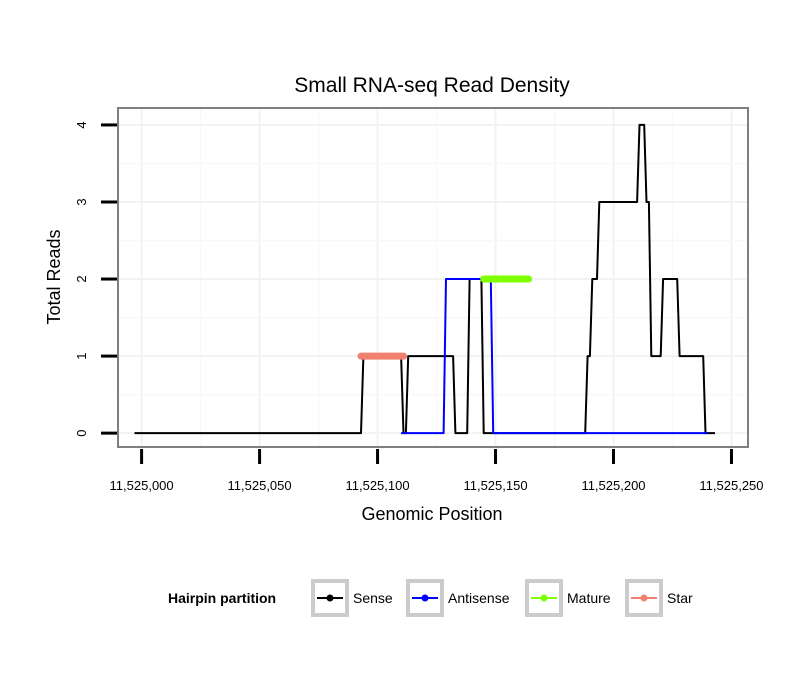 This screenshot has height=690, width=810. I want to click on legend-label: Star, so click(680, 598).